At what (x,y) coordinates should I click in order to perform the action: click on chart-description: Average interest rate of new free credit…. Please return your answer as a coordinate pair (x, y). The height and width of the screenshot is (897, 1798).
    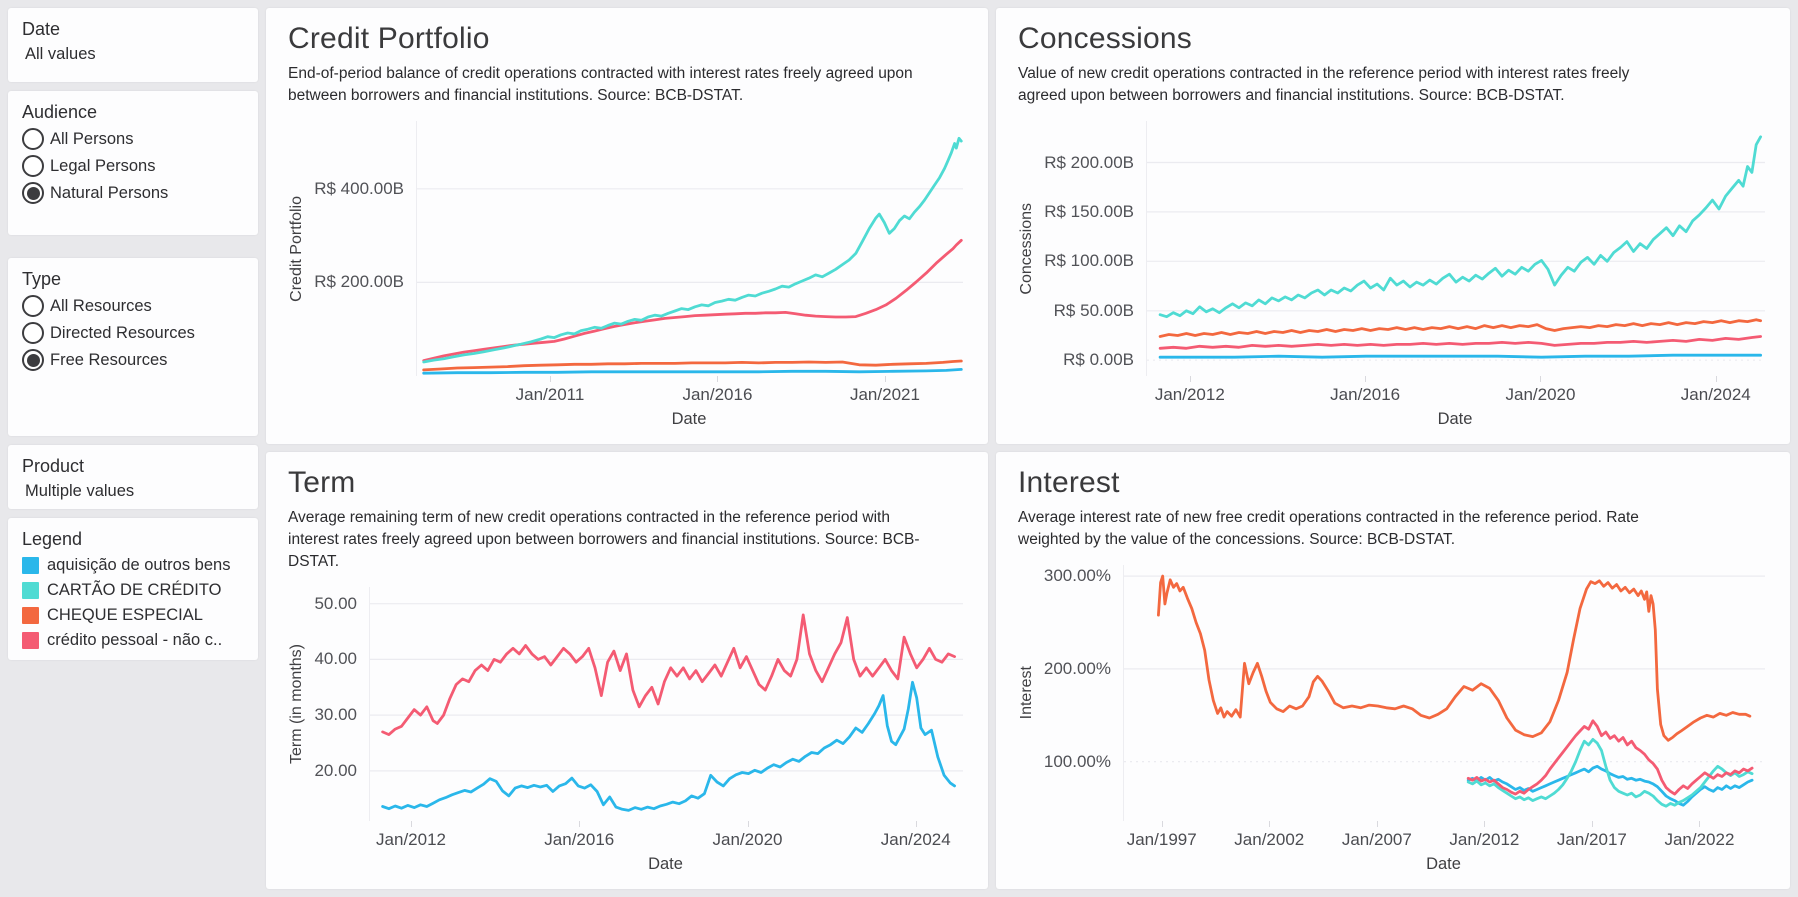
    Looking at the image, I should click on (1328, 528).